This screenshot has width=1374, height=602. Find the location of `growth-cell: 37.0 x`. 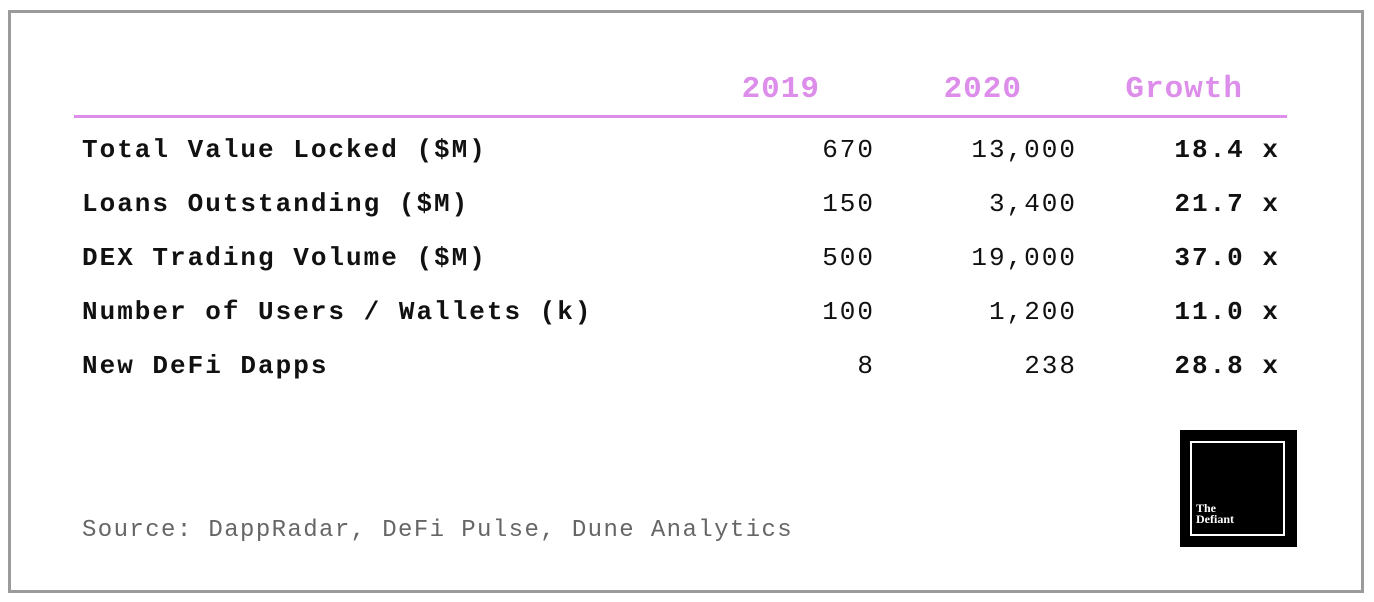

growth-cell: 37.0 x is located at coordinates (1227, 258).